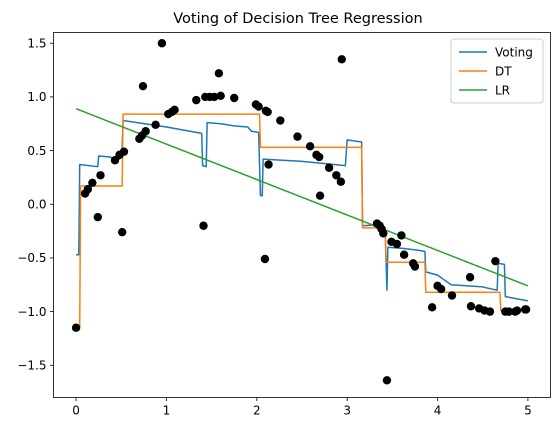 The width and height of the screenshot is (559, 435). Describe the element at coordinates (31, 366) in the screenshot. I see `y-tick-label: −1.5` at that location.